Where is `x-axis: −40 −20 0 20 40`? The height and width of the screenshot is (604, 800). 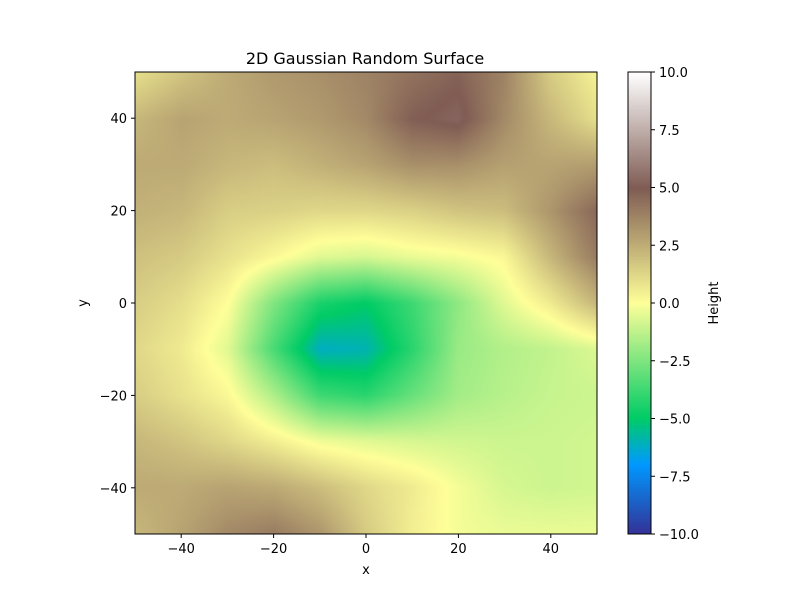
x-axis: −40 −20 0 20 40 is located at coordinates (363, 545).